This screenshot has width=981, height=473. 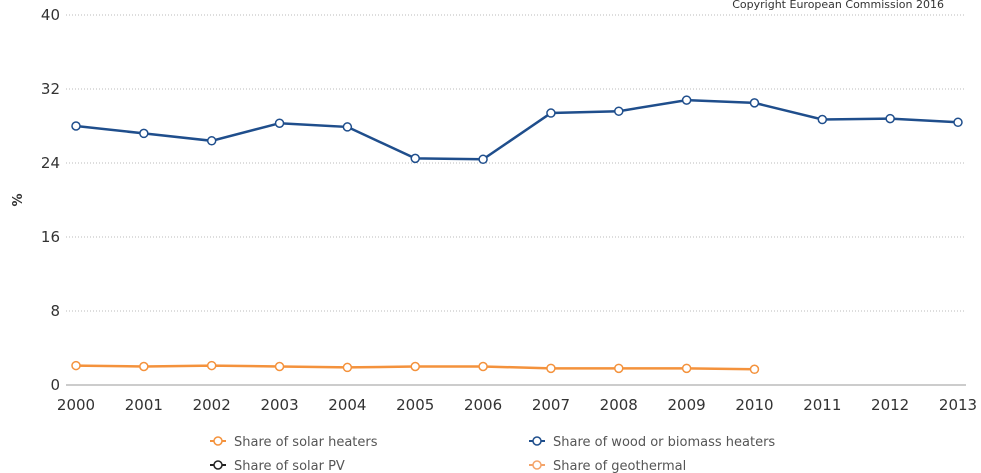 I want to click on legend-item: Share of geothermal, so click(x=607, y=466).